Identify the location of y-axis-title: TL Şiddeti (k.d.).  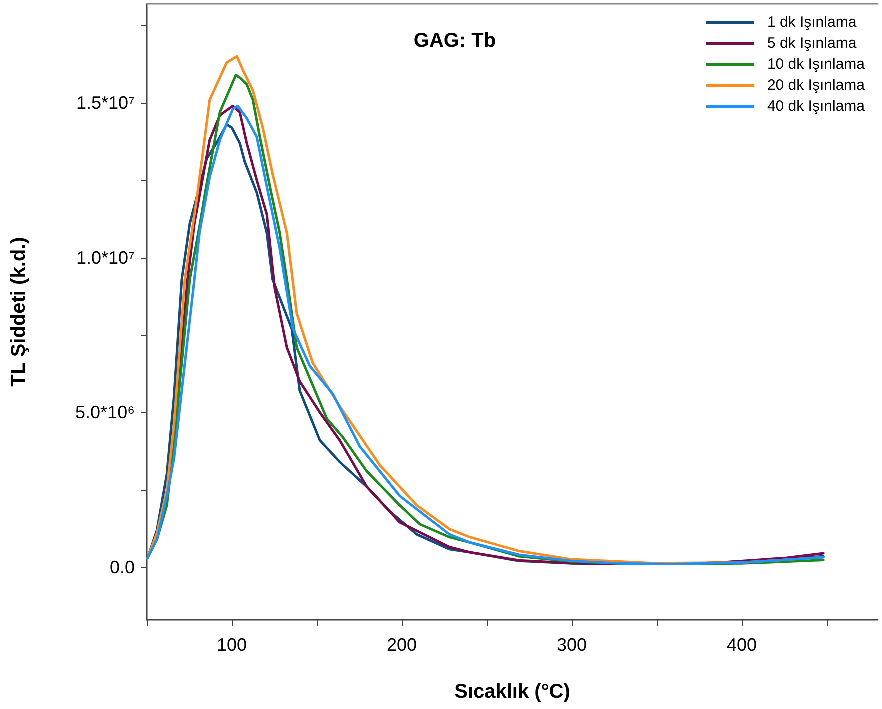
(19, 312).